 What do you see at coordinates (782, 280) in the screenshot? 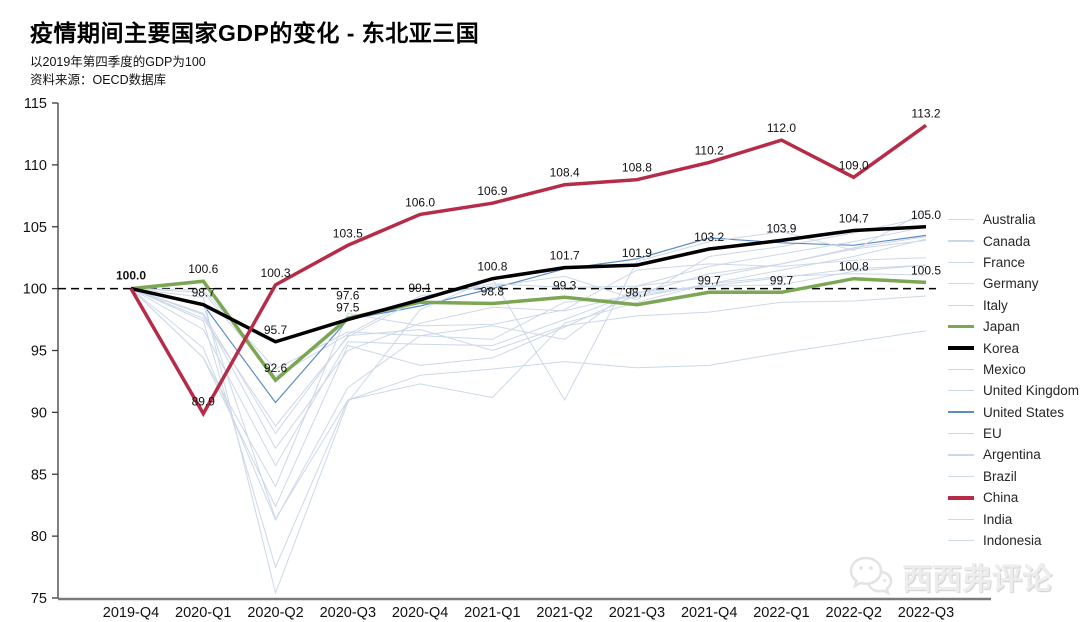
I see `data-label-japan-9: 99.7` at bounding box center [782, 280].